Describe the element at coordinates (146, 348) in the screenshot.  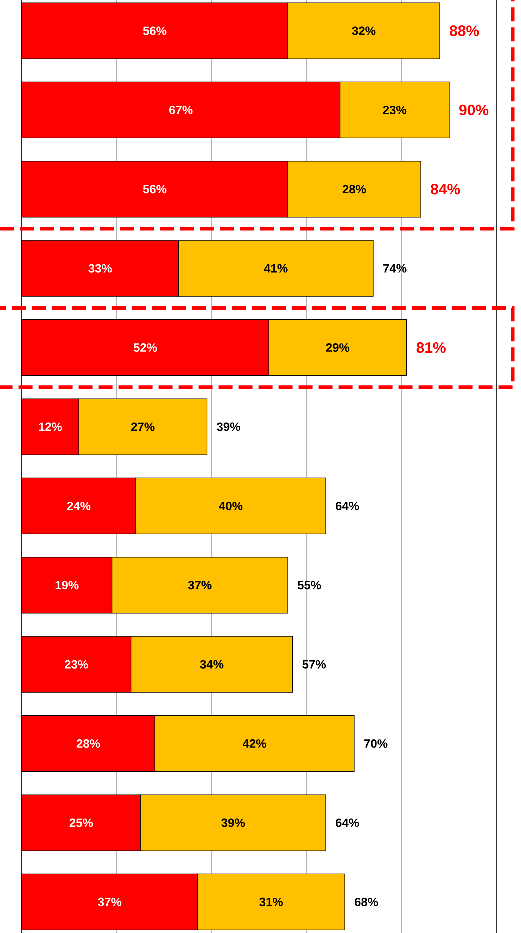
I see `data-label: 52%` at that location.